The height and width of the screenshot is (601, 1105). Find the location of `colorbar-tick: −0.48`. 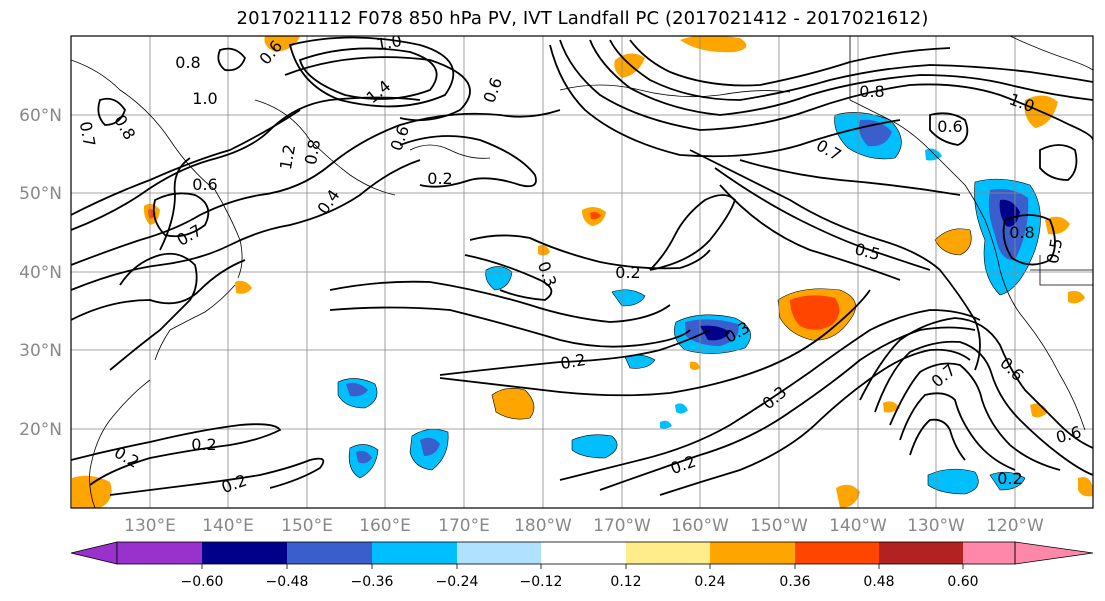

colorbar-tick: −0.48 is located at coordinates (287, 582).